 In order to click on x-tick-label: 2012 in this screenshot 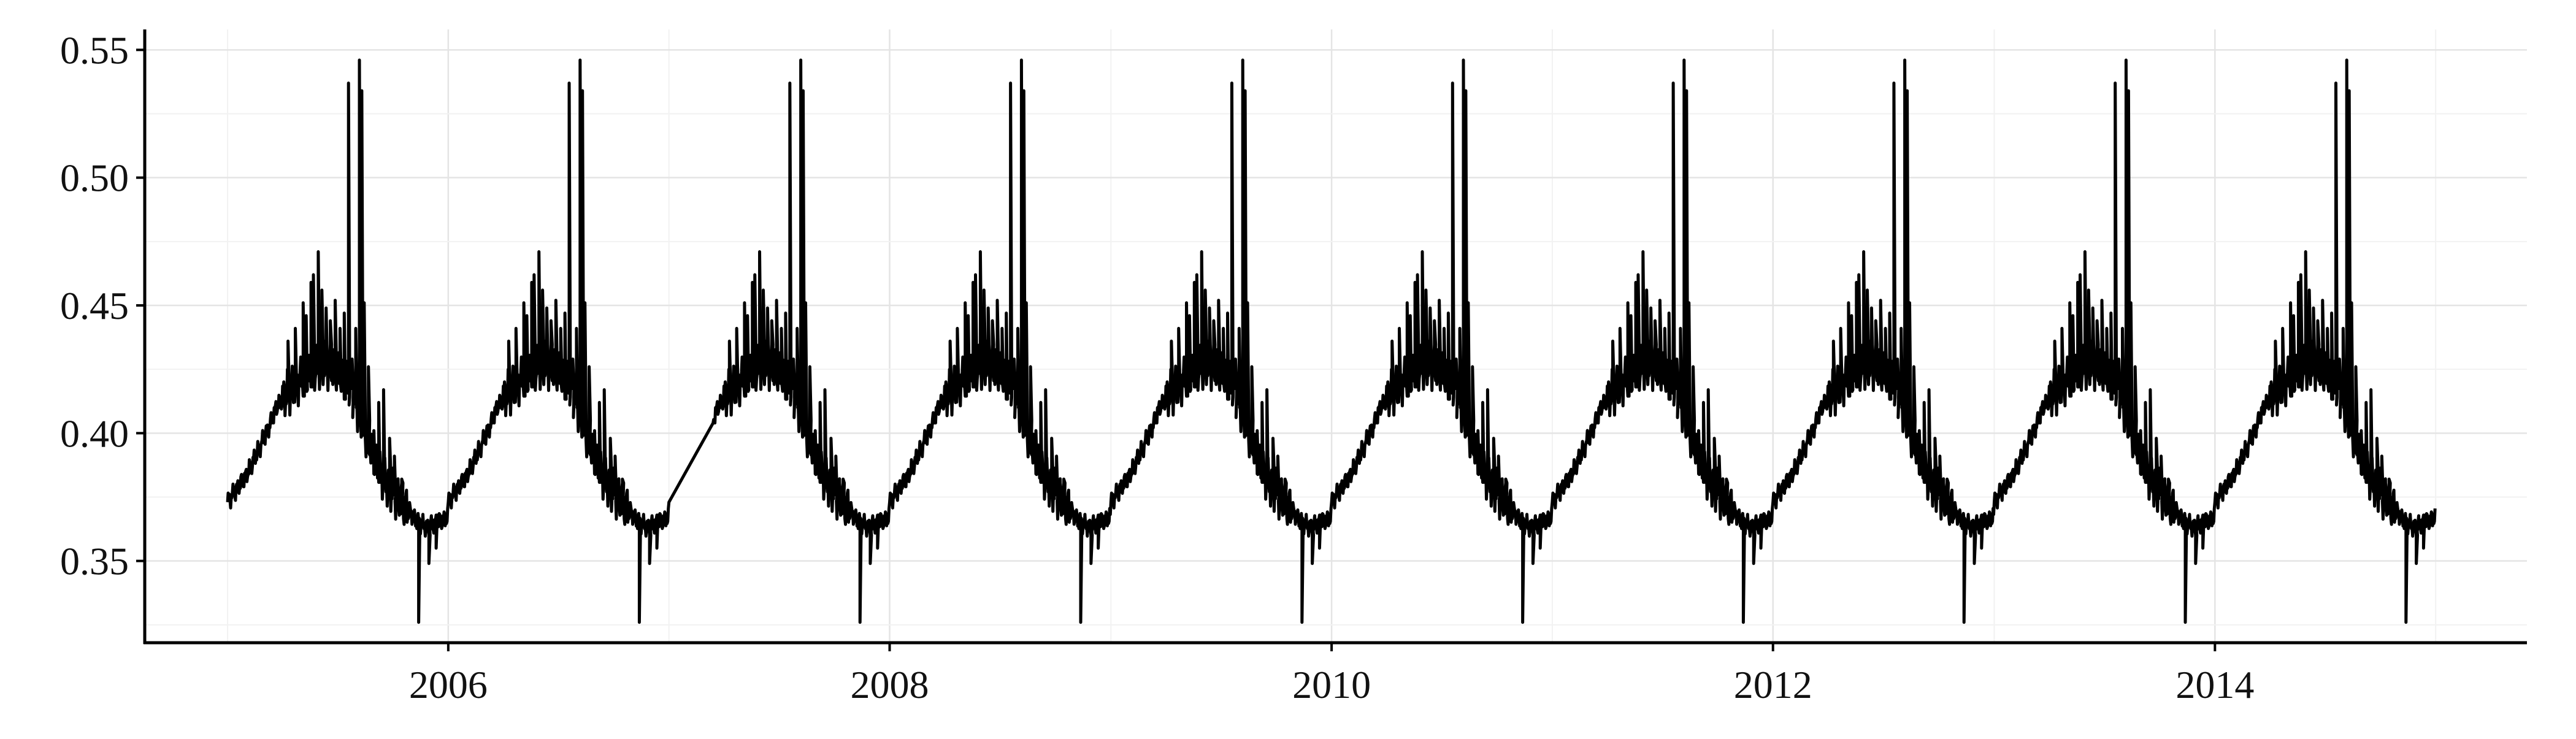, I will do `click(1773, 685)`.